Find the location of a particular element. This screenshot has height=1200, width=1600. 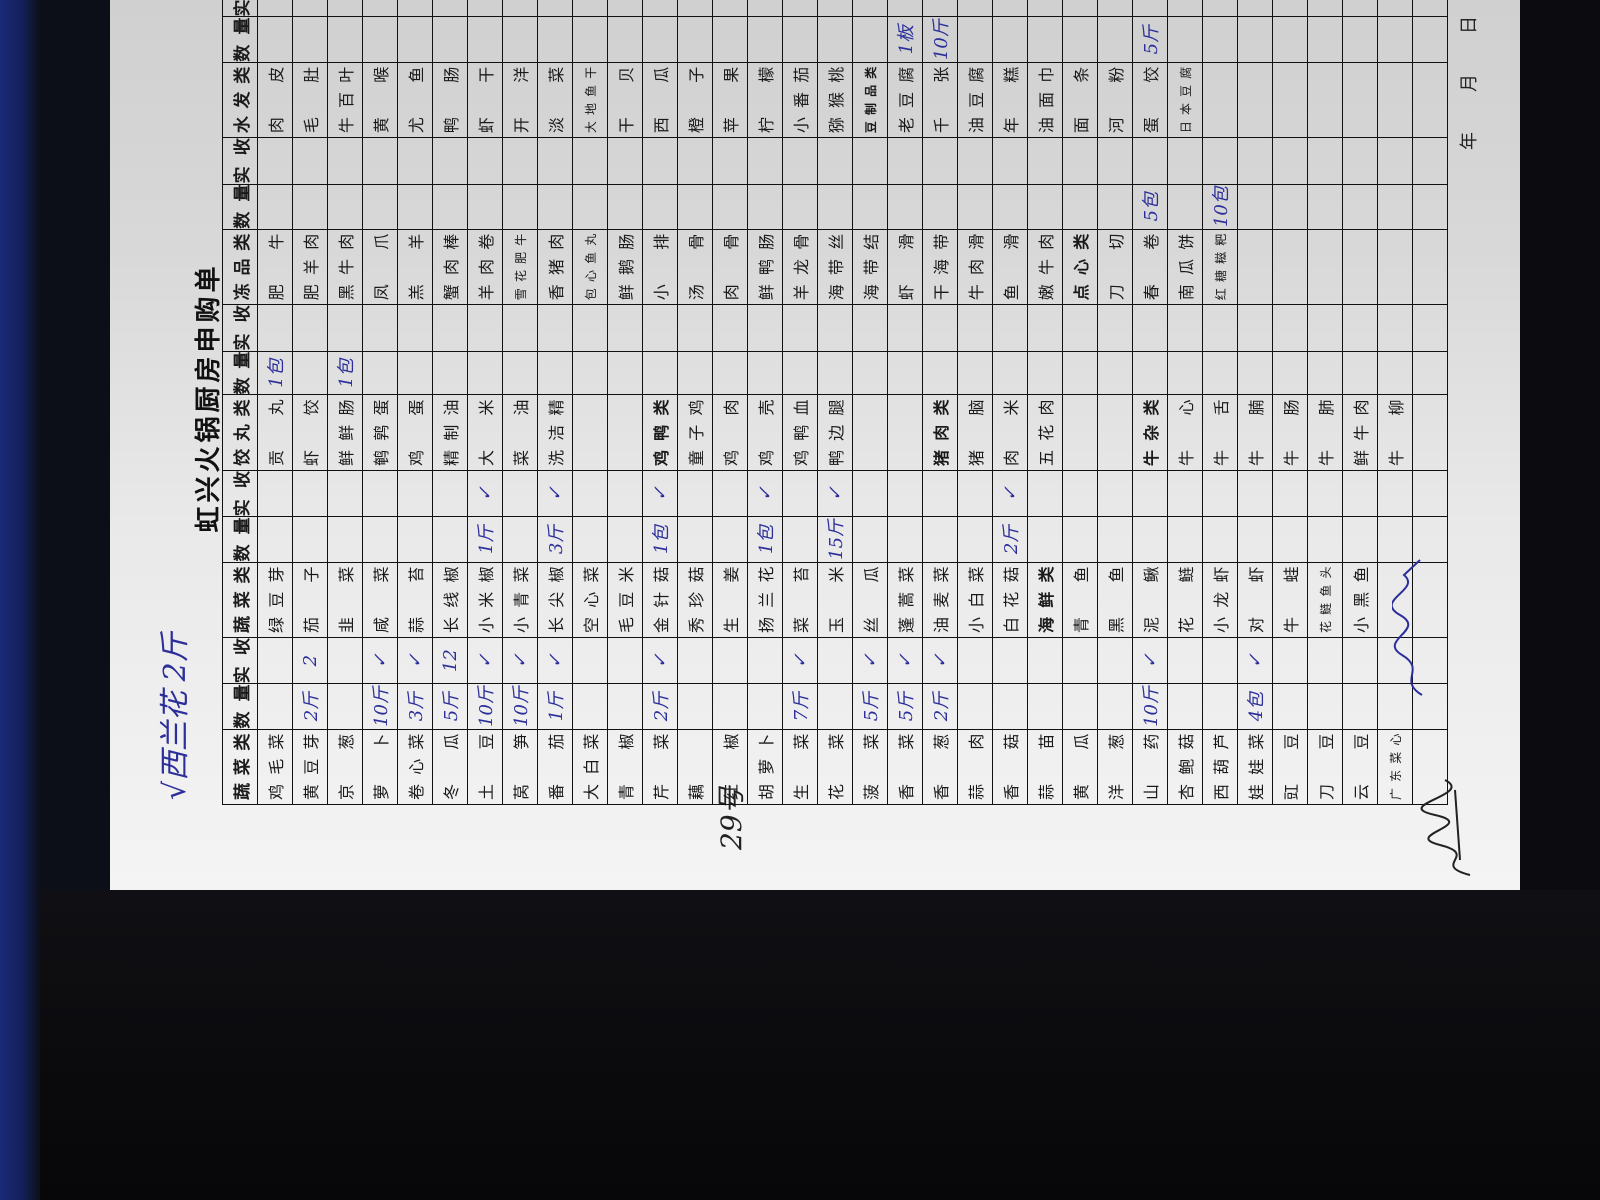

quantity-cell: 5包 is located at coordinates (1150, 207).